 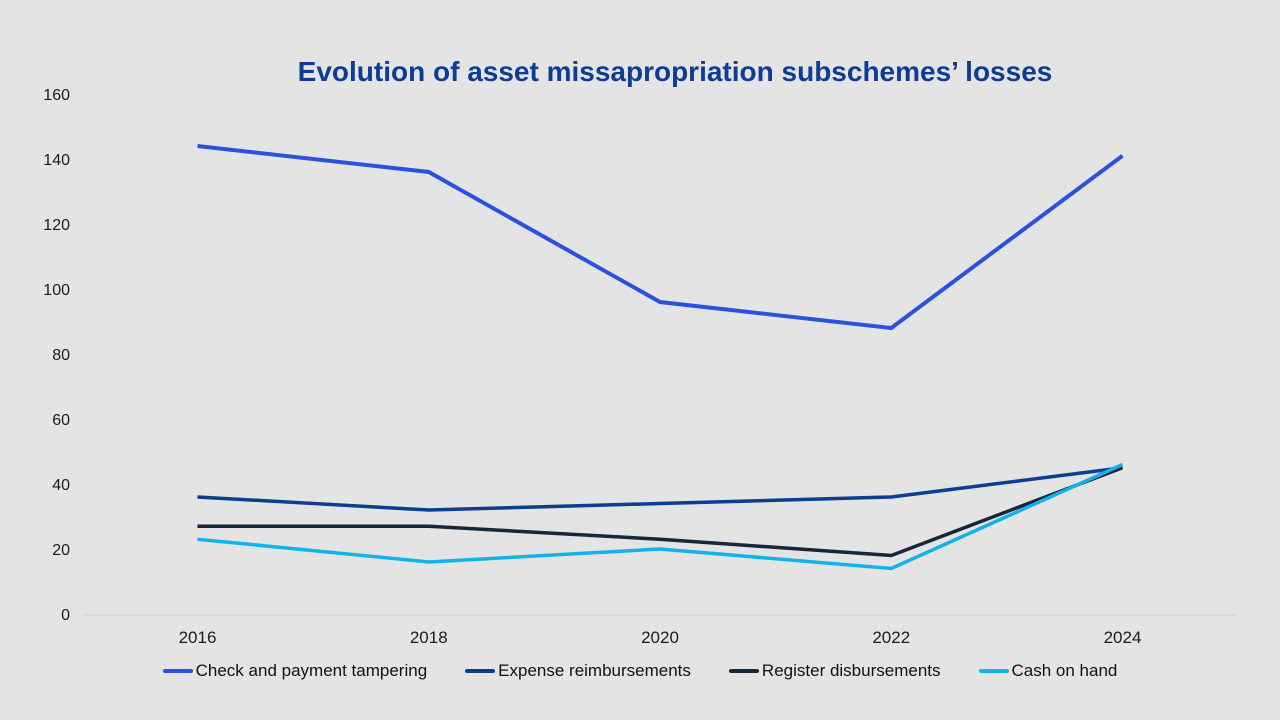 I want to click on x-axis-tick-label: 2024, so click(x=1123, y=637).